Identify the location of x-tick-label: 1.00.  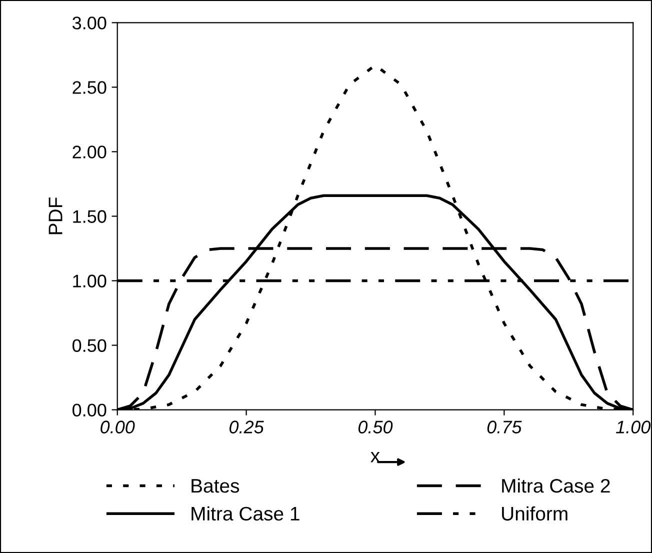
(633, 427).